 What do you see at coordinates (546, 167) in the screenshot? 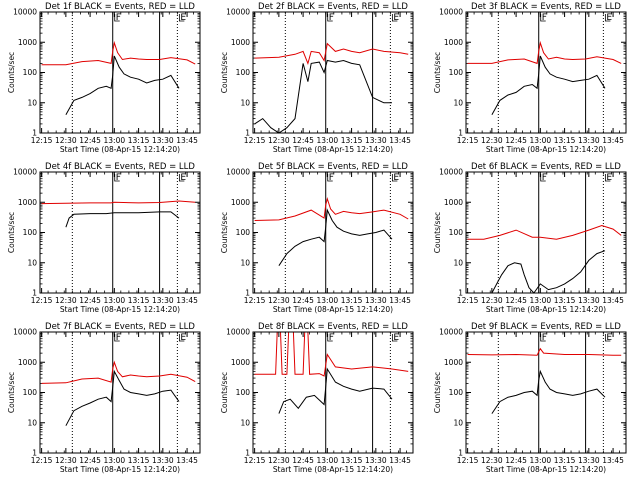
I see `chart-title: Det 6f BLACK = Events, RED = LLD` at bounding box center [546, 167].